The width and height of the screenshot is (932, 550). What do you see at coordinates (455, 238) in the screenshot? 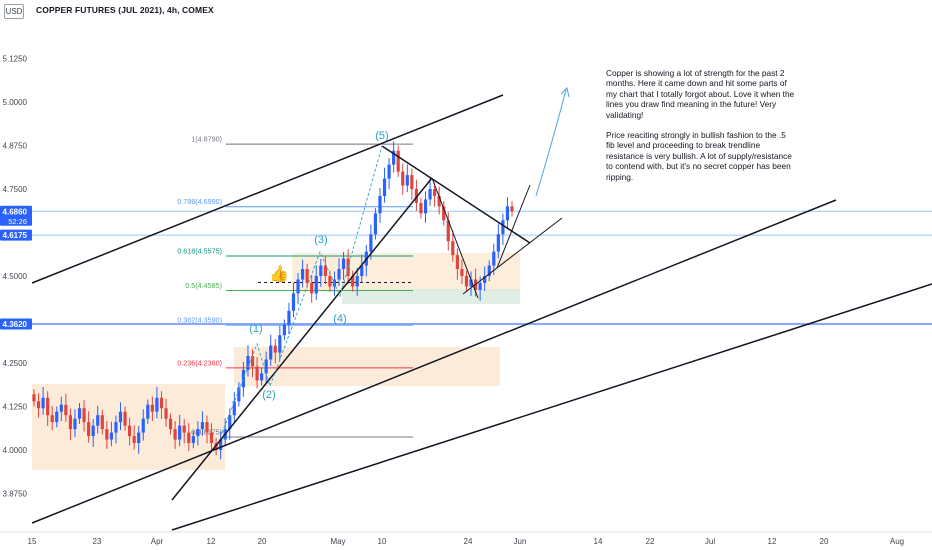
I see `wedge-line-a` at bounding box center [455, 238].